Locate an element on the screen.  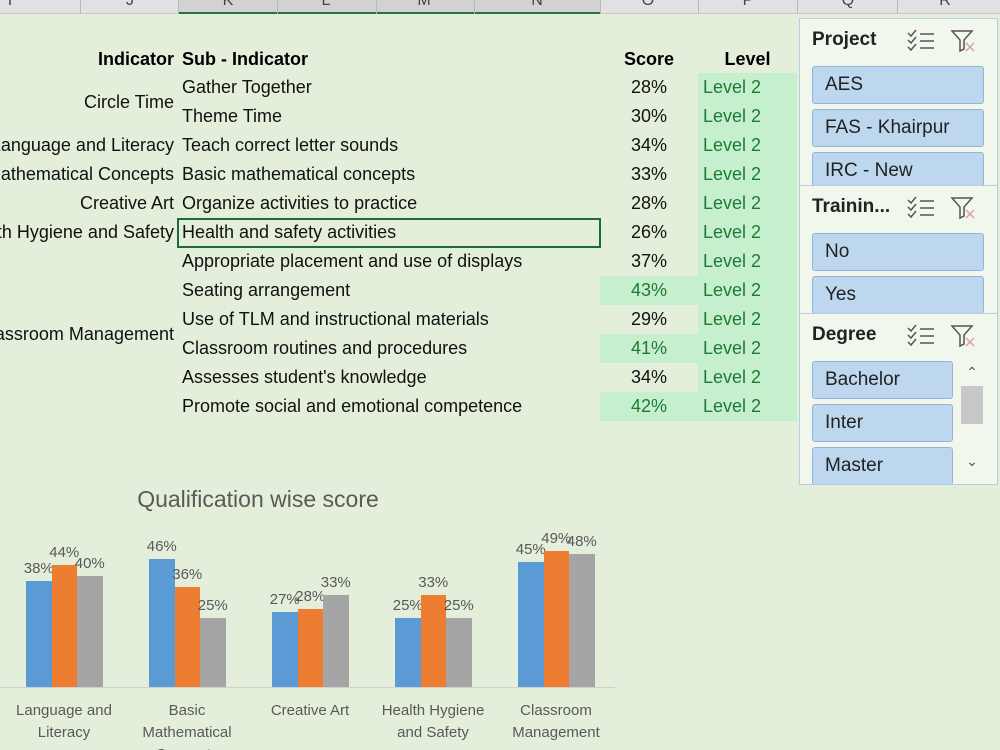
scroll-down: ⌄ is located at coordinates (972, 461).